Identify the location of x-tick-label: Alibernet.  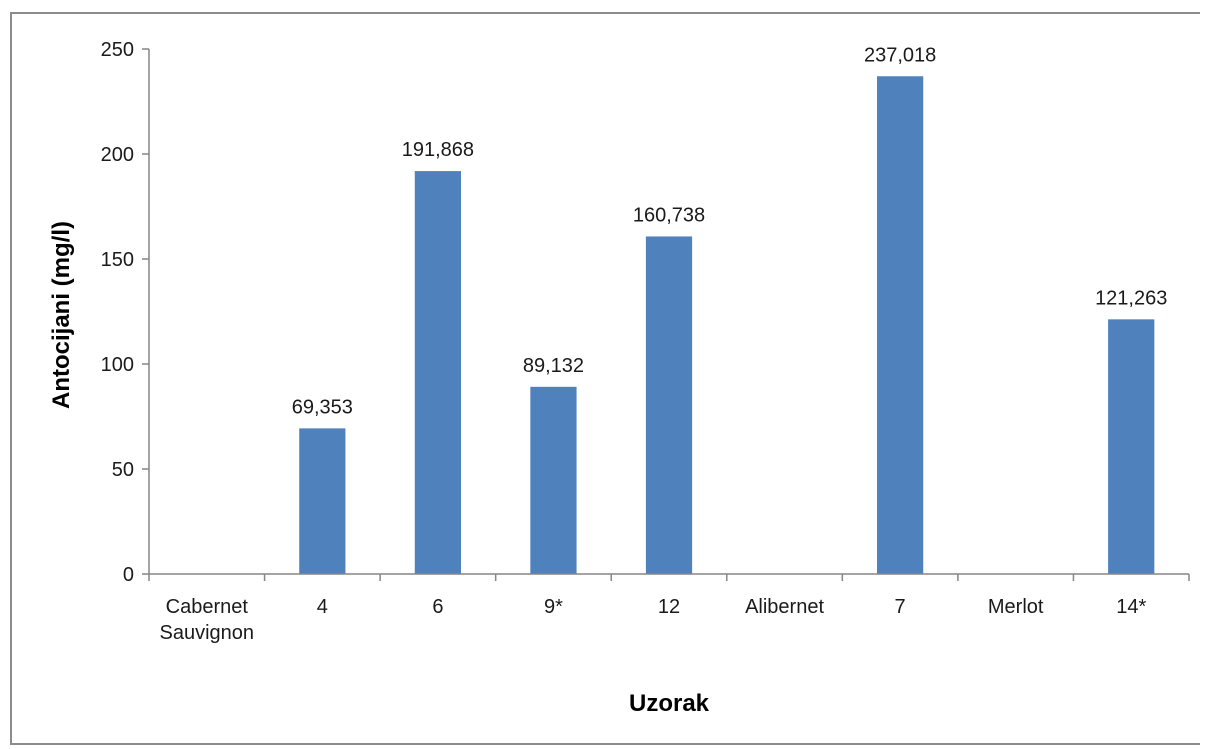
(784, 607).